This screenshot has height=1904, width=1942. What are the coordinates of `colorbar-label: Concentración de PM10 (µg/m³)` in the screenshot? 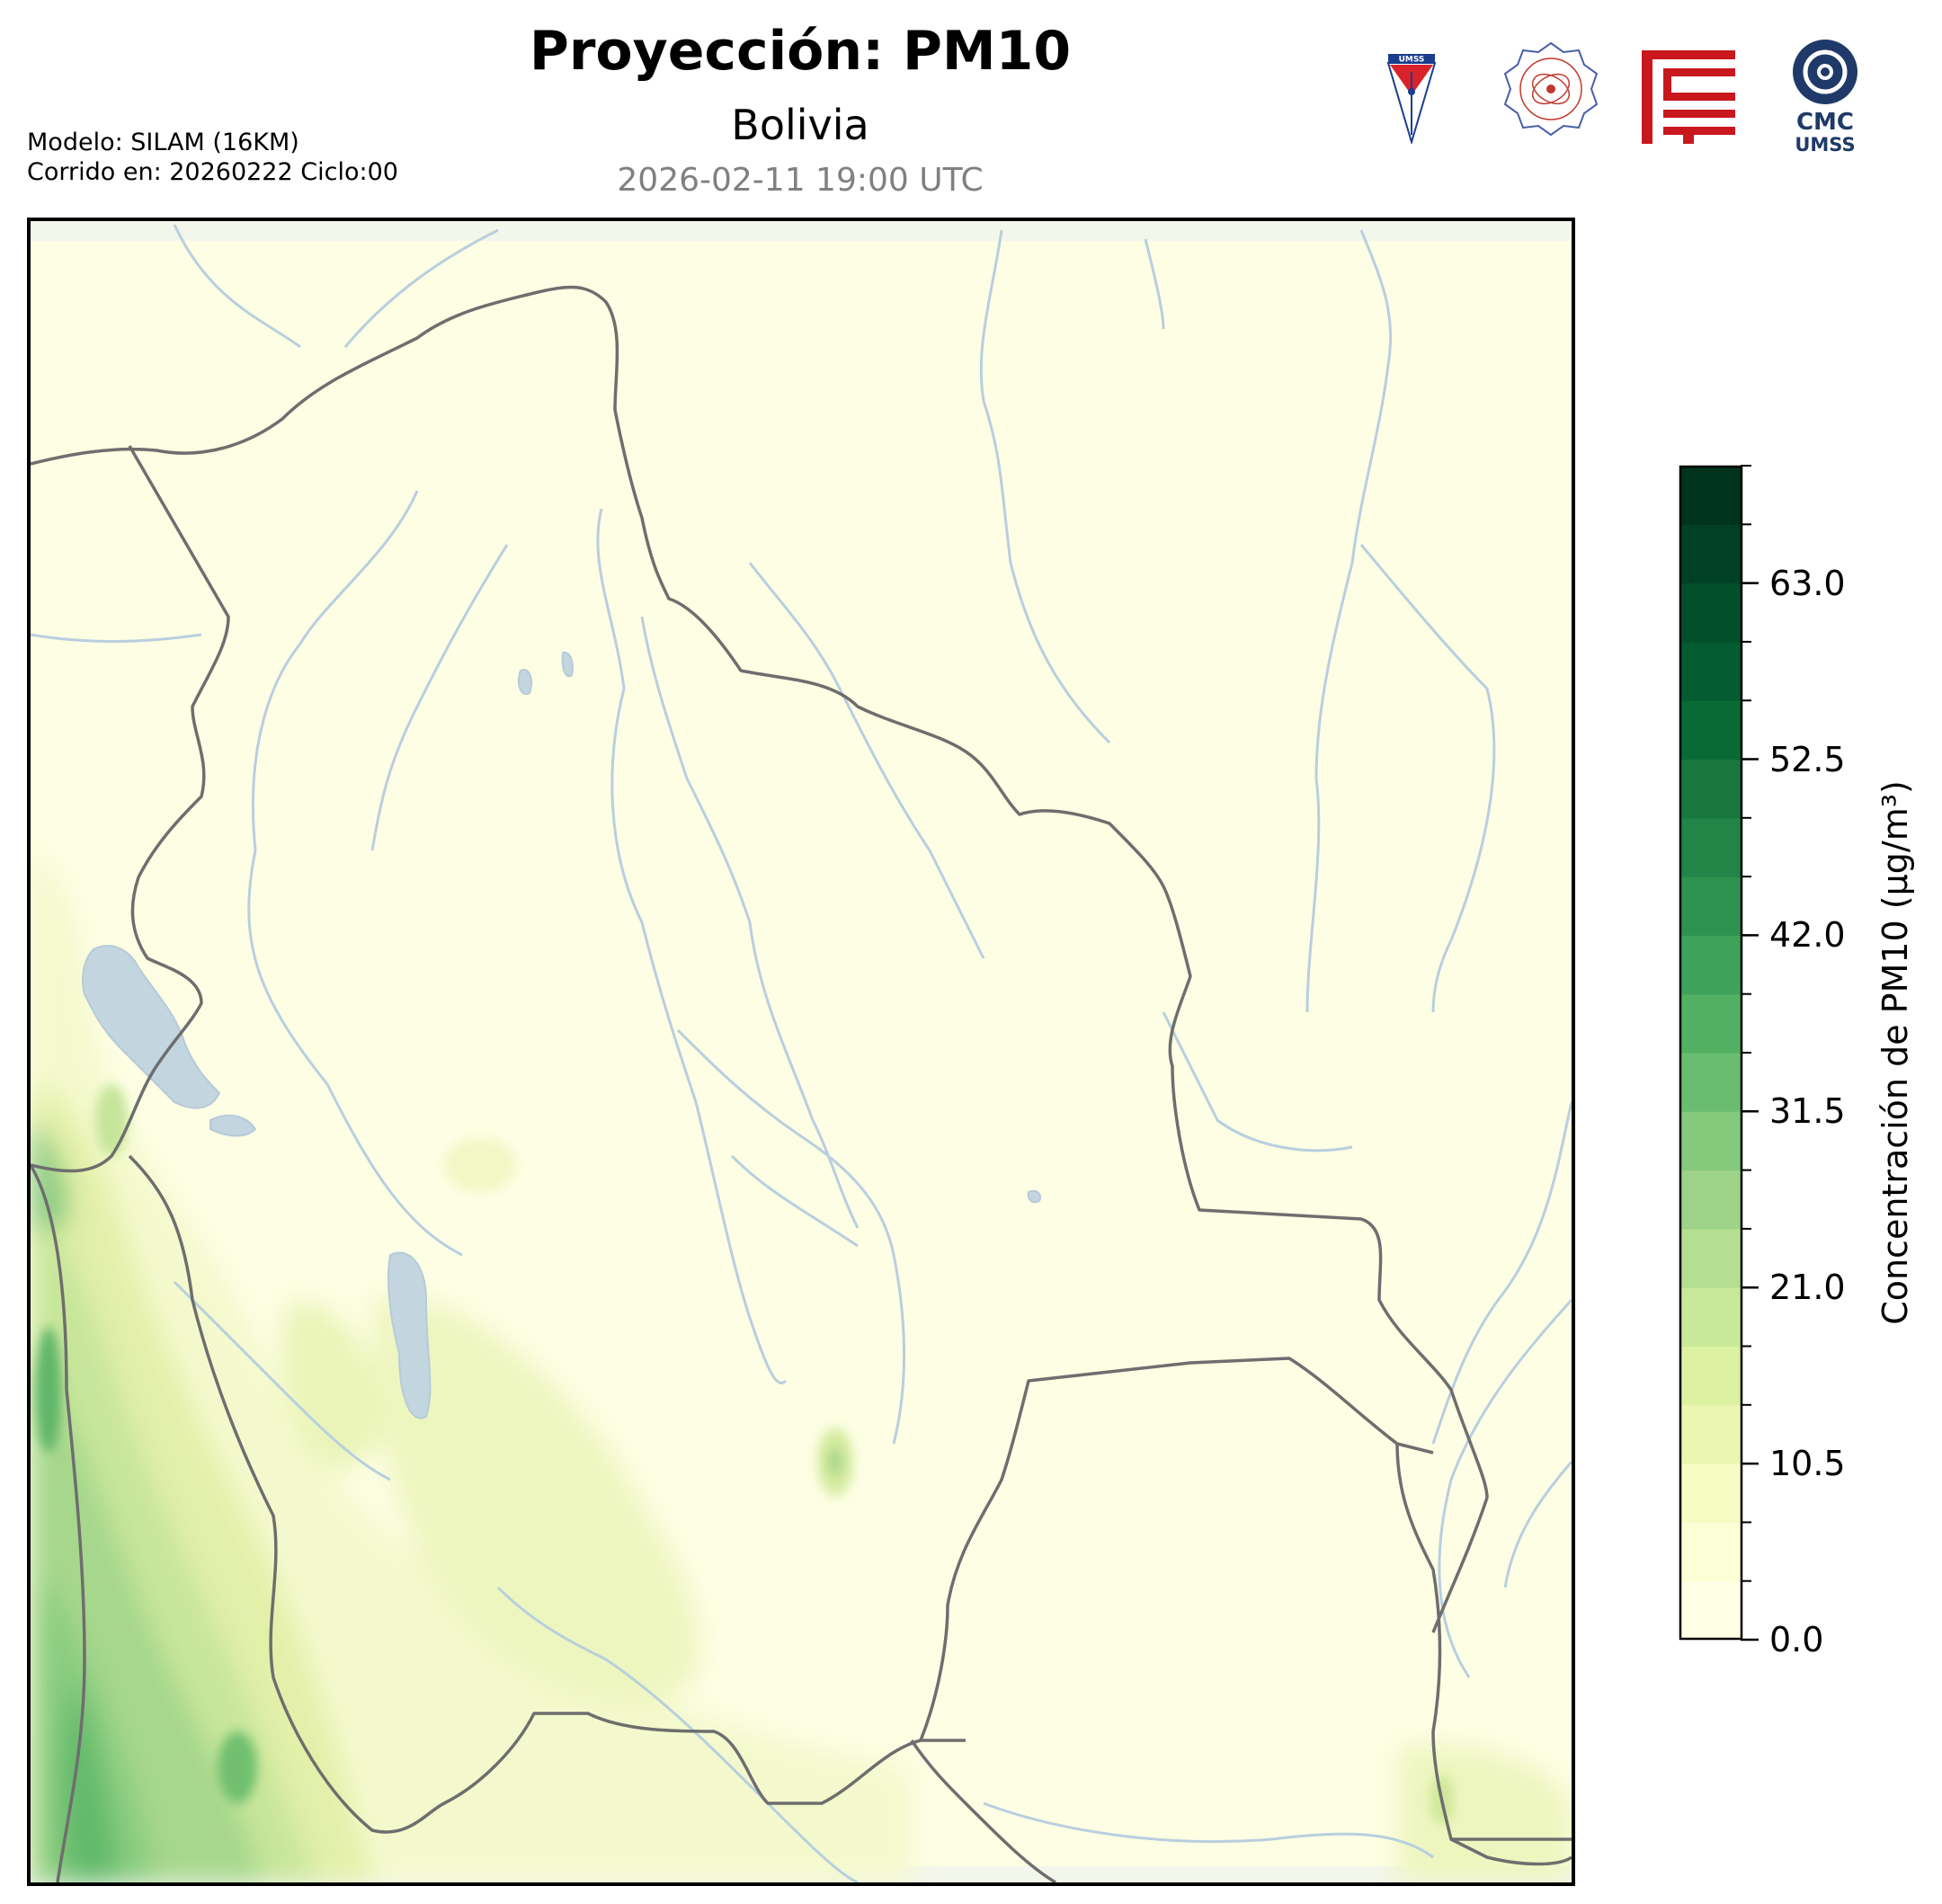 It's located at (1895, 1052).